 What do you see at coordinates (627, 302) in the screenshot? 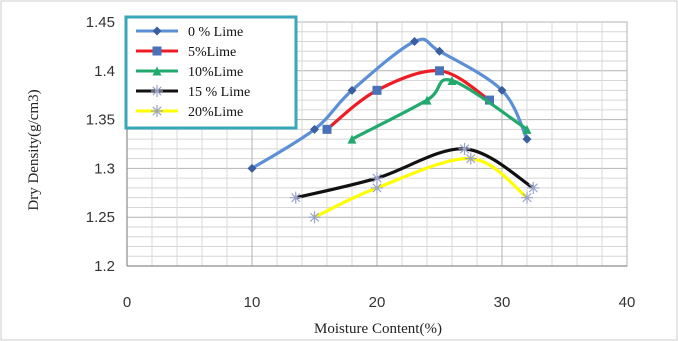
I see `x-tick-label: 40` at bounding box center [627, 302].